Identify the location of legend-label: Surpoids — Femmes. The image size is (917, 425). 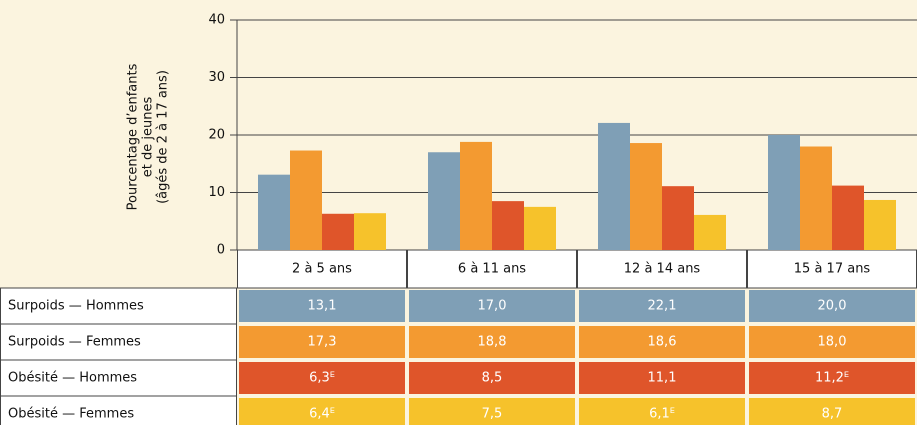
(74, 342).